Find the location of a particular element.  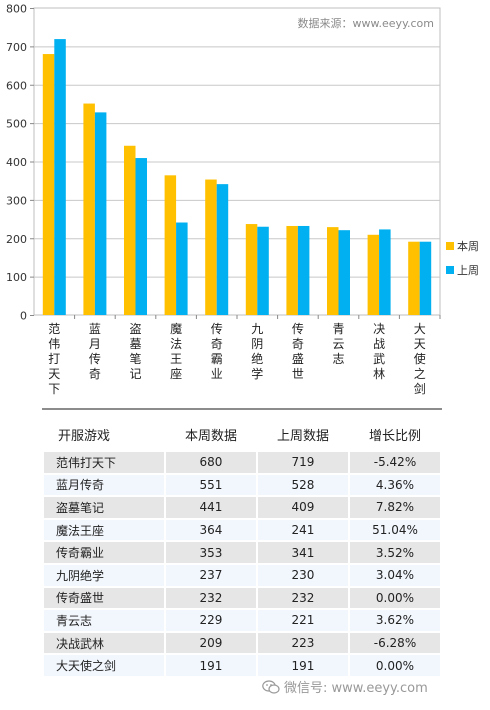

x-tick-label: 战 is located at coordinates (379, 344).